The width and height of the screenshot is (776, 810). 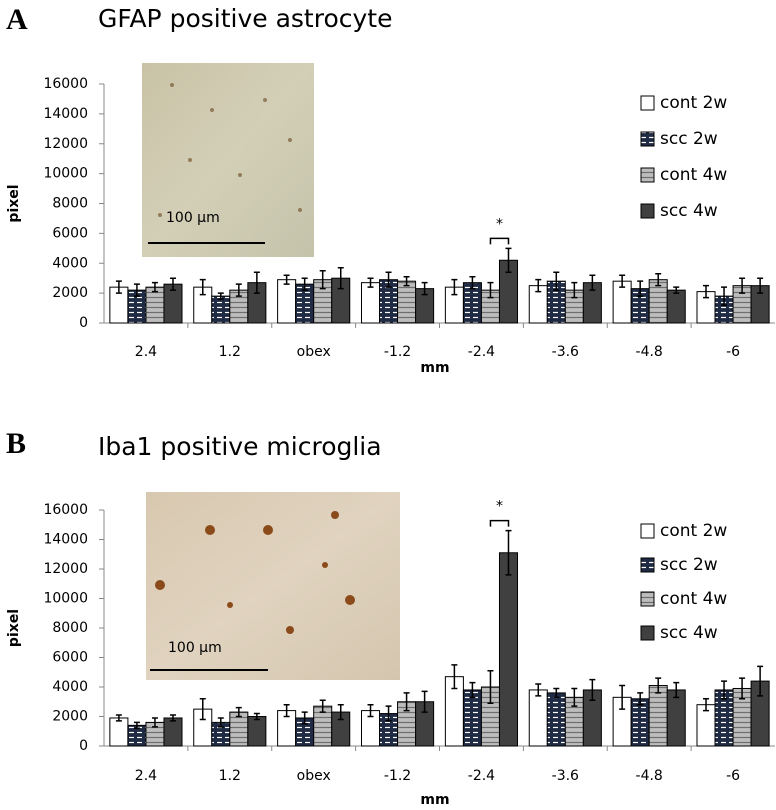 What do you see at coordinates (65, 510) in the screenshot?
I see `y-tick-label: 16000` at bounding box center [65, 510].